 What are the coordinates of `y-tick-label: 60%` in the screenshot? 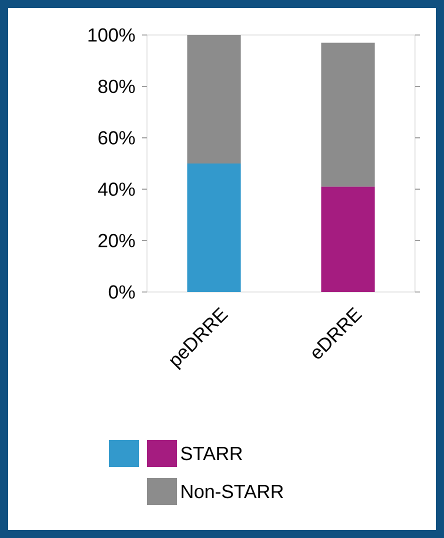 It's located at (116, 137).